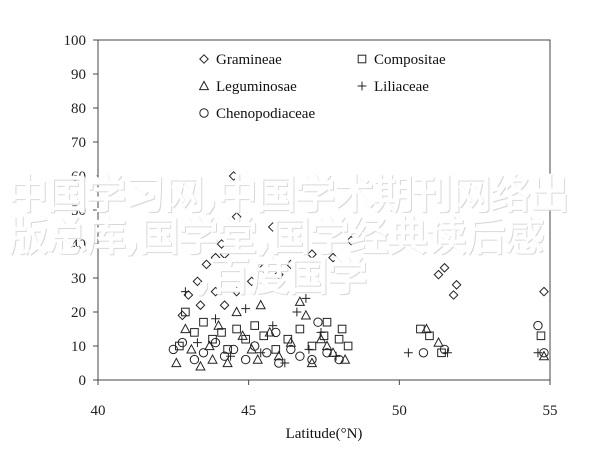  What do you see at coordinates (249, 60) in the screenshot?
I see `legend-label-gramineae: Gramineae` at bounding box center [249, 60].